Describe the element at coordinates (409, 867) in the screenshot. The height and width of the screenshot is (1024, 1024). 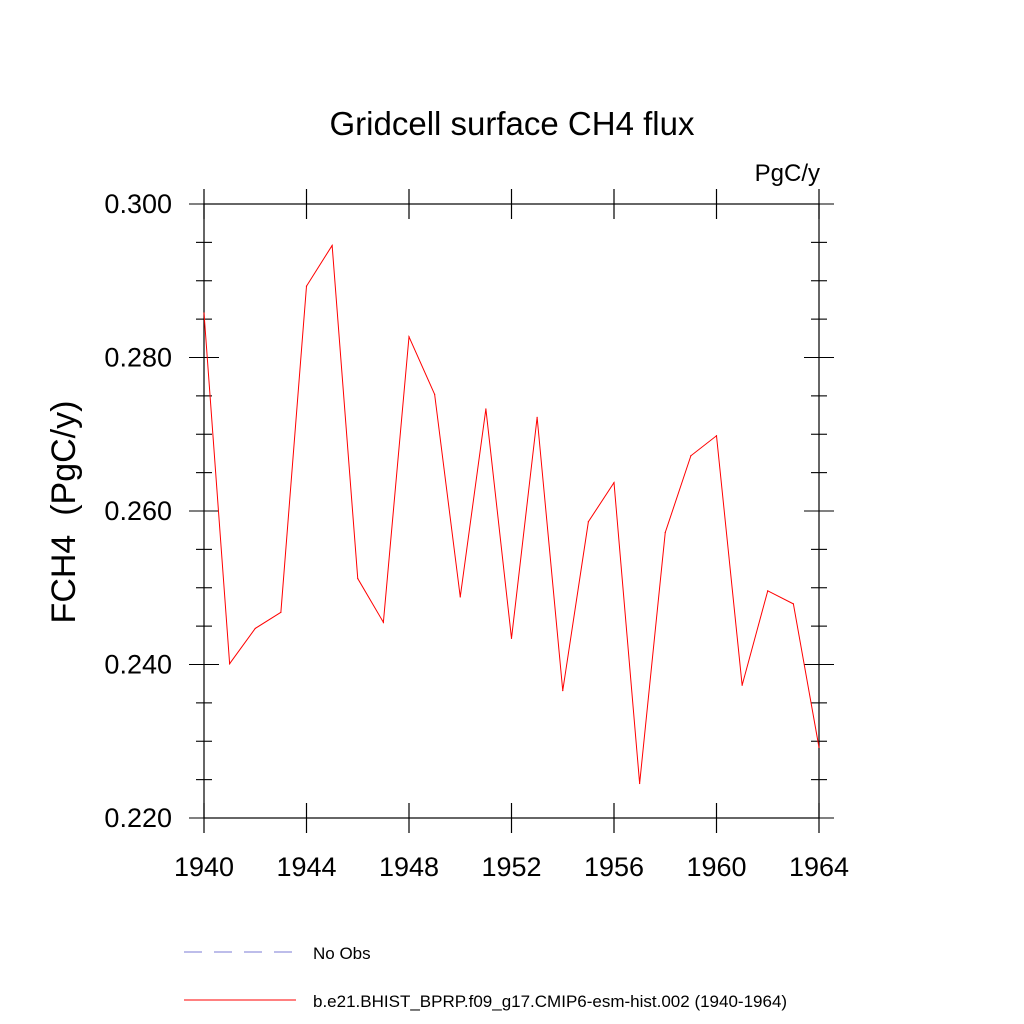
I see `x-tick-label: 1948` at that location.